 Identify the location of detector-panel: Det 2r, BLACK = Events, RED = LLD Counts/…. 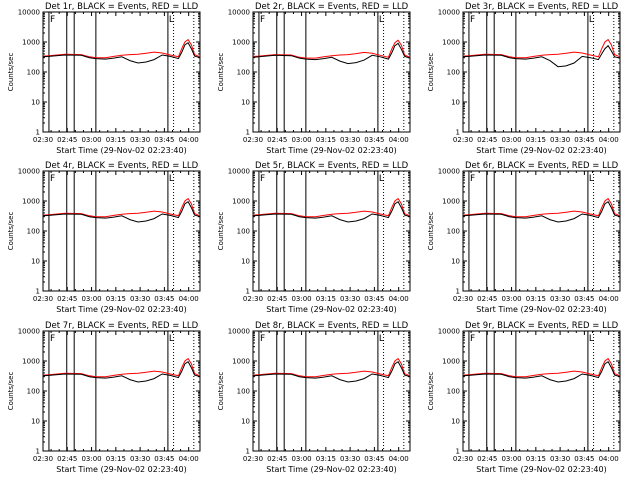
(314, 78).